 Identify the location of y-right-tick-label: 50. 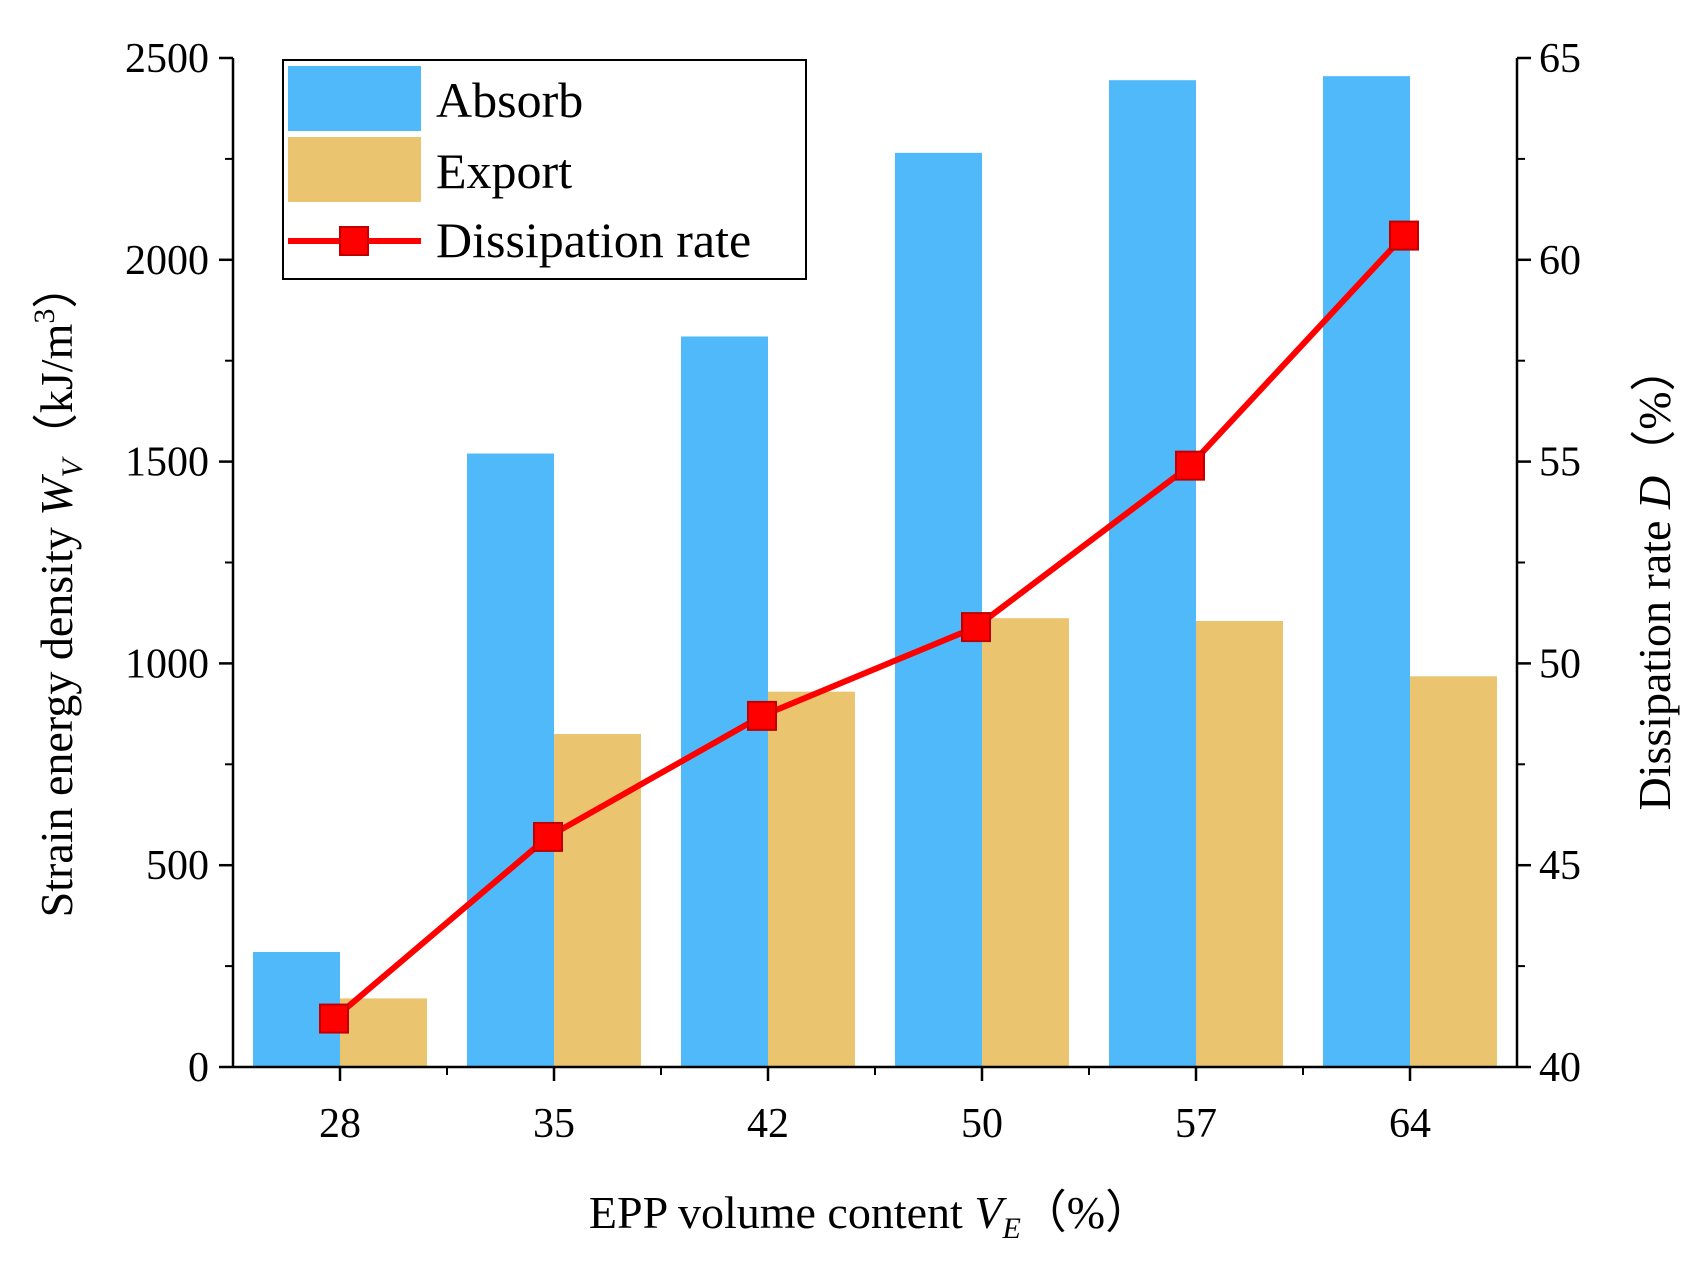
(1560, 664).